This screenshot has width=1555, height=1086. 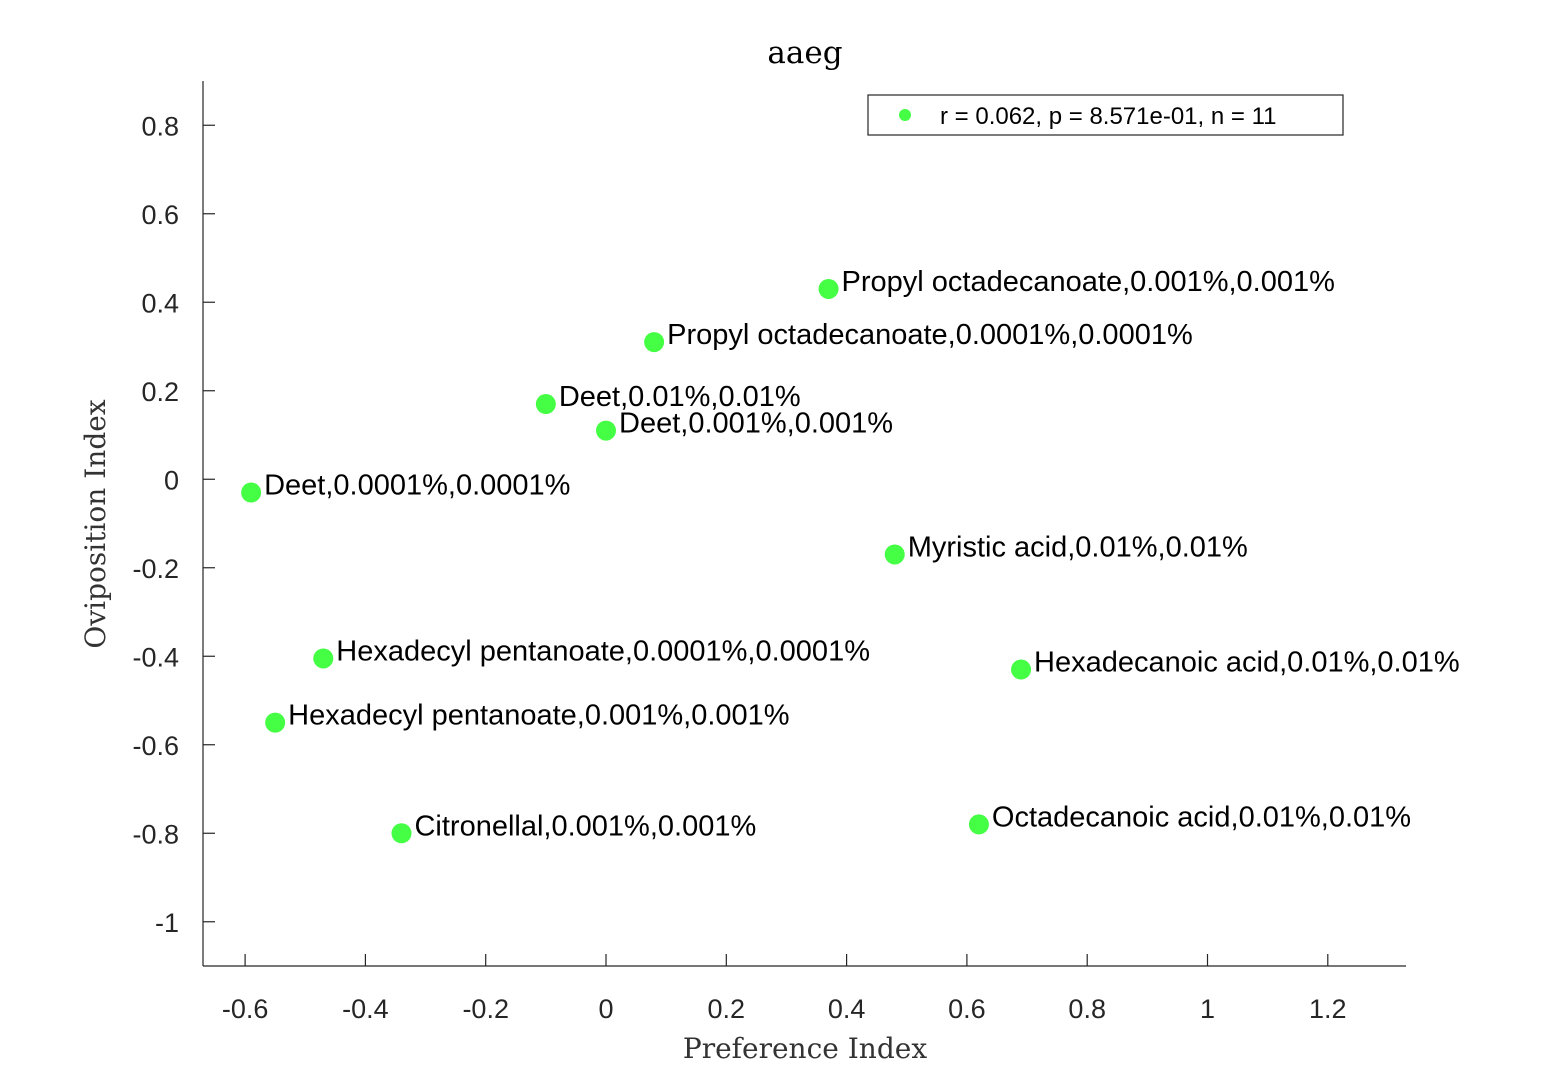 I want to click on x-tick-label: 0.6, so click(x=967, y=1009).